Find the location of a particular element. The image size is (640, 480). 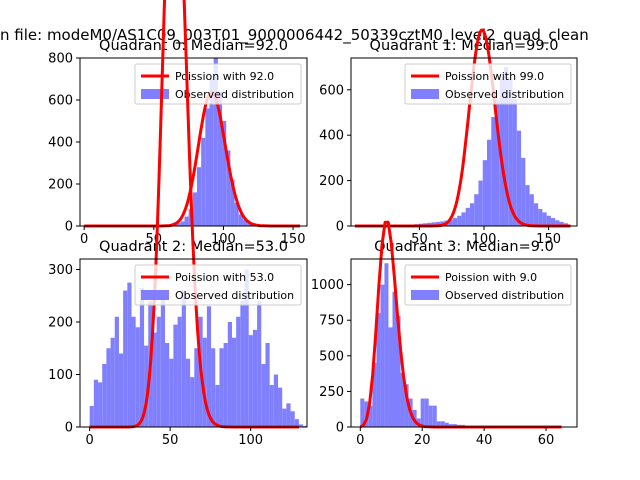

legend: Poission with 53.0 Observed distribution is located at coordinates (218, 285).